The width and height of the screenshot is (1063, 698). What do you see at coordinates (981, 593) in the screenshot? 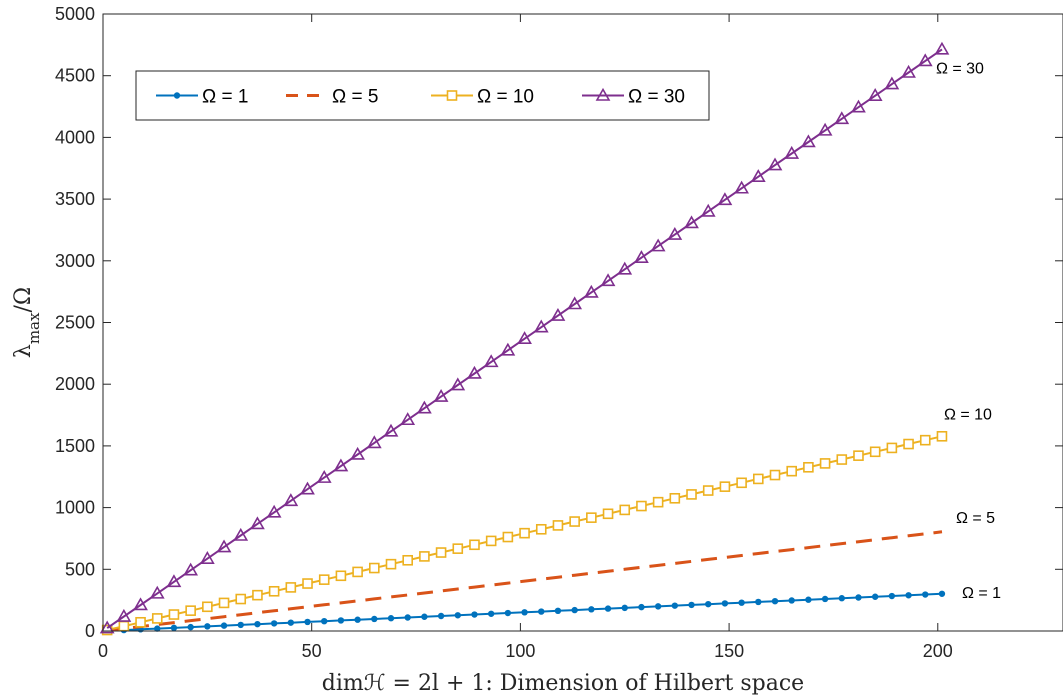
I see `series-end-label: Ω = 1` at bounding box center [981, 593].